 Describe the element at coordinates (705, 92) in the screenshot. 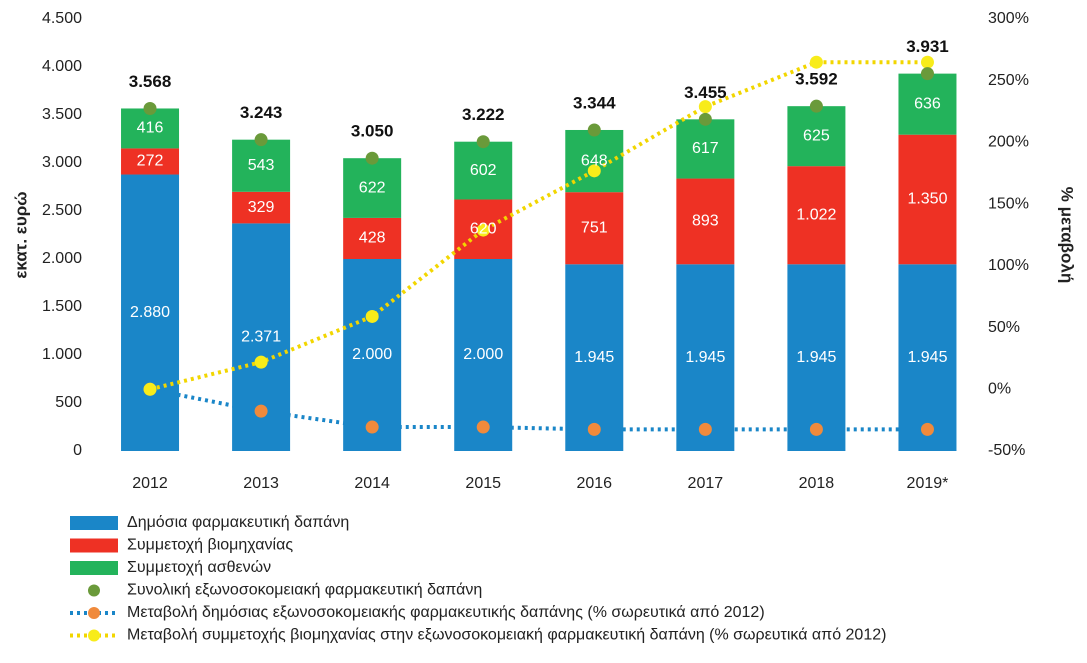

I see `total-label: 3.455` at that location.